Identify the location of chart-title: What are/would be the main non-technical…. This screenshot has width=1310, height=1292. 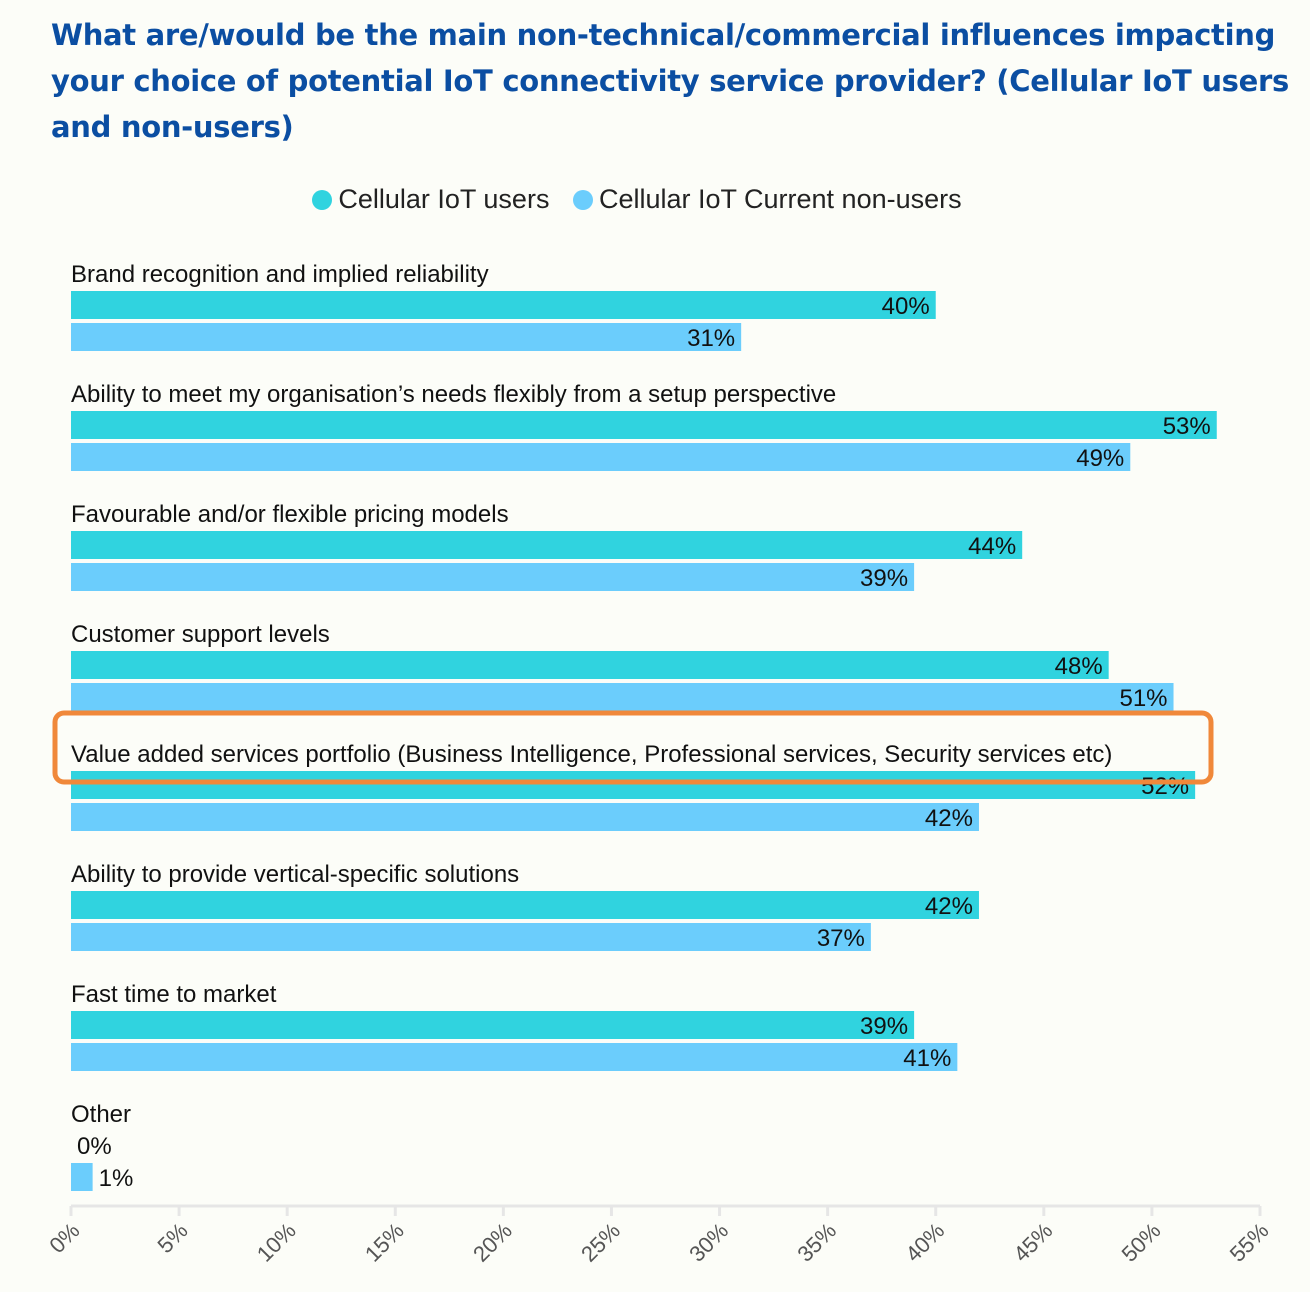
(670, 81).